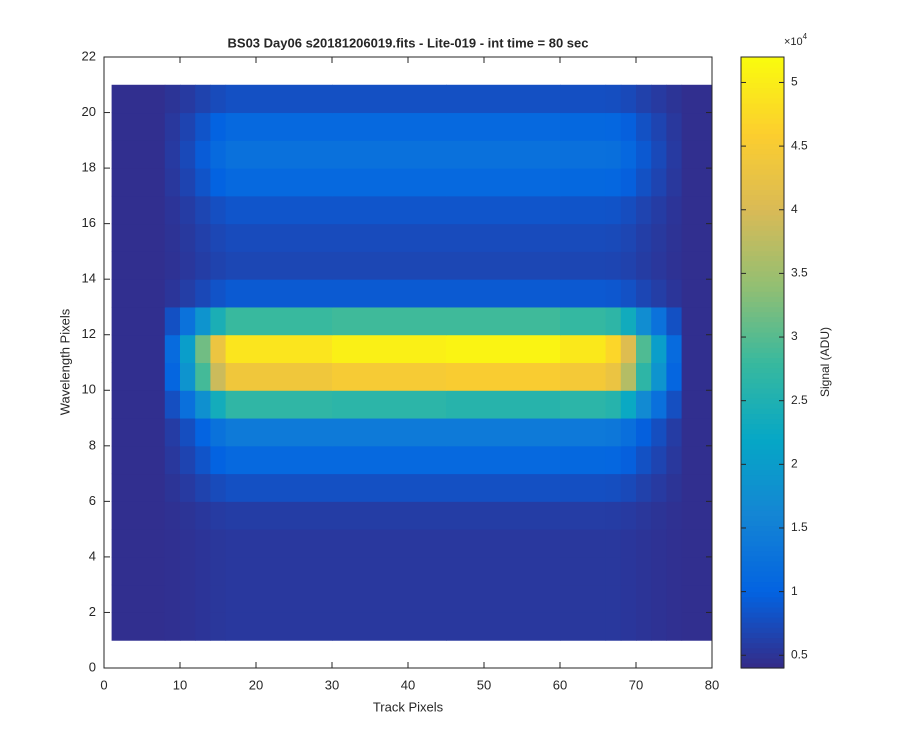  Describe the element at coordinates (793, 42) in the screenshot. I see `multiplier-base: ×10` at that location.